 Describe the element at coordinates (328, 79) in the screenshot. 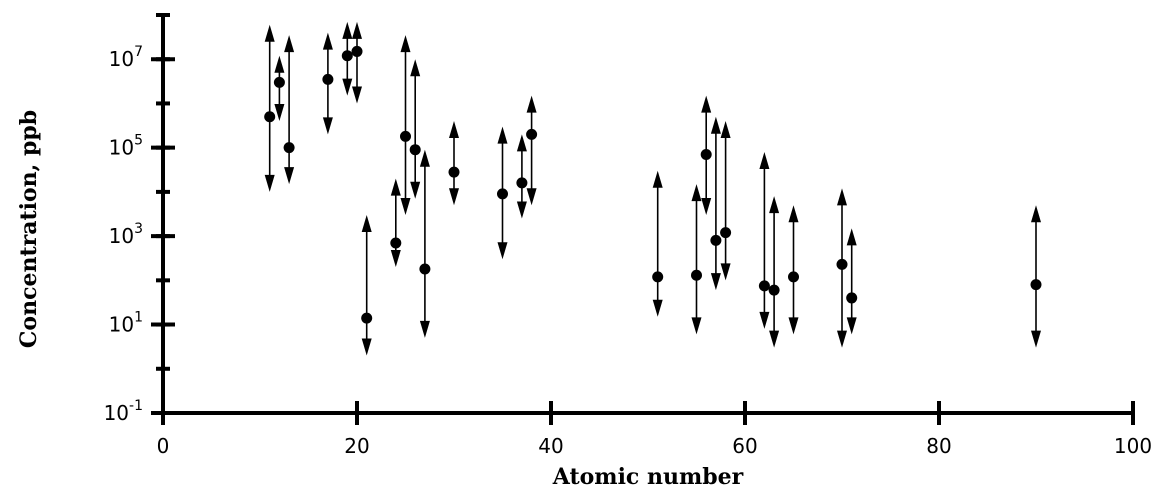

I see `data-point-z17` at that location.